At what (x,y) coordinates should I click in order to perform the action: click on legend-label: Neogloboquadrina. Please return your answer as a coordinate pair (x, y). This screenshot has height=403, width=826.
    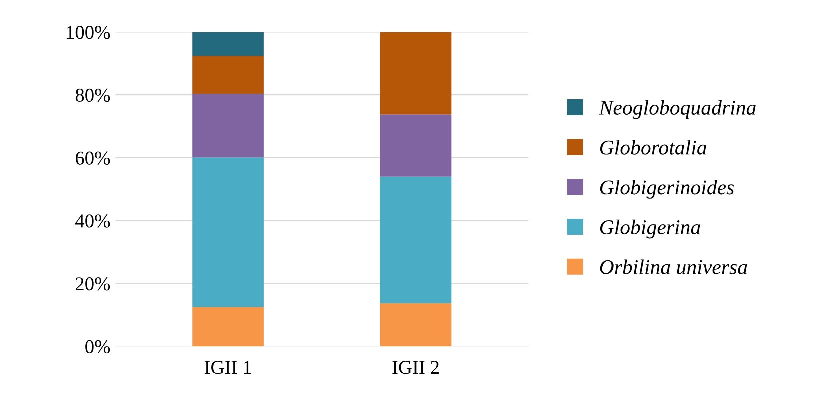
    Looking at the image, I should click on (677, 110).